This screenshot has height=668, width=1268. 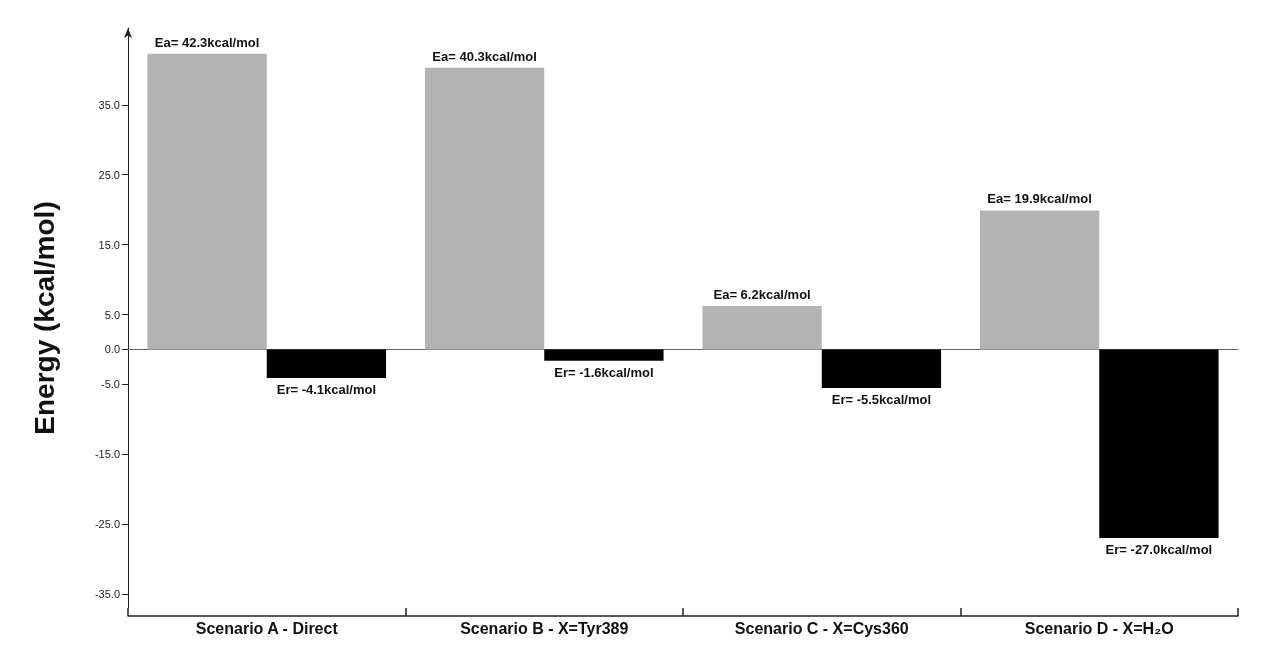 I want to click on x-tick-label: Scenario D - X=H₂O, so click(x=1099, y=628).